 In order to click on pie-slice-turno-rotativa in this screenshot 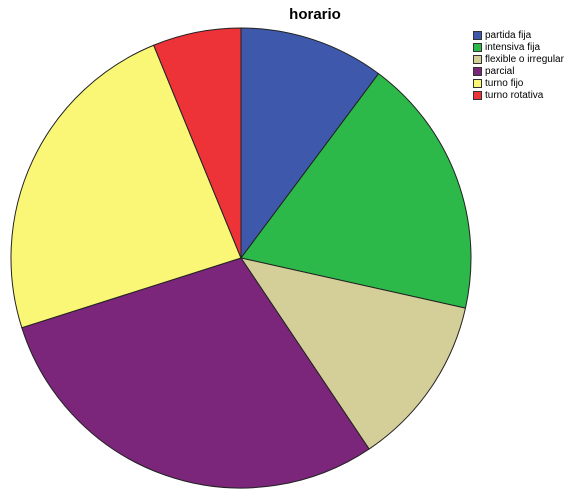, I will do `click(197, 143)`.